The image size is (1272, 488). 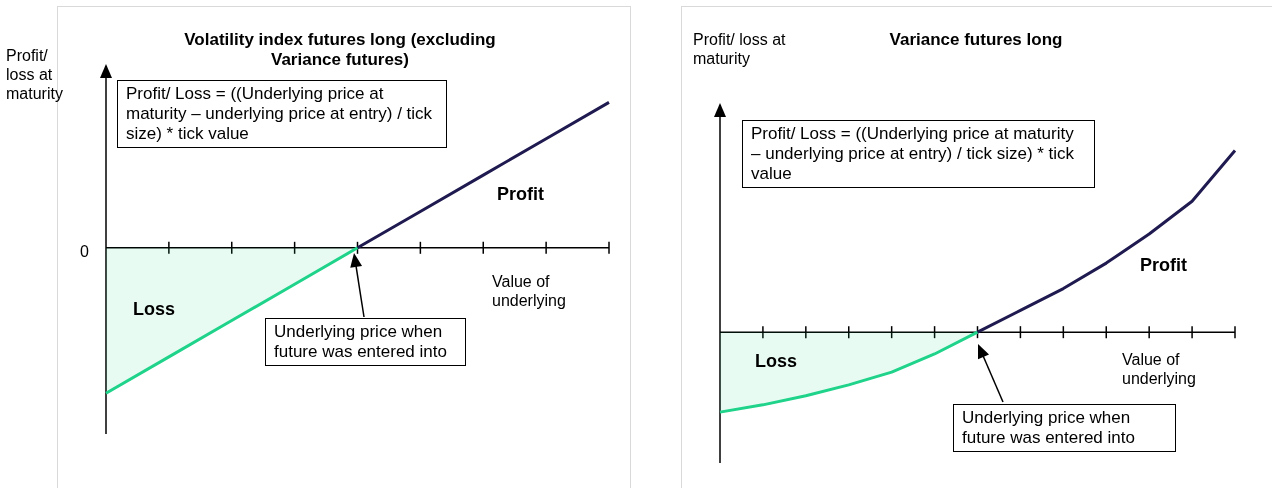 What do you see at coordinates (976, 40) in the screenshot?
I see `chart-title: Variance futures long` at bounding box center [976, 40].